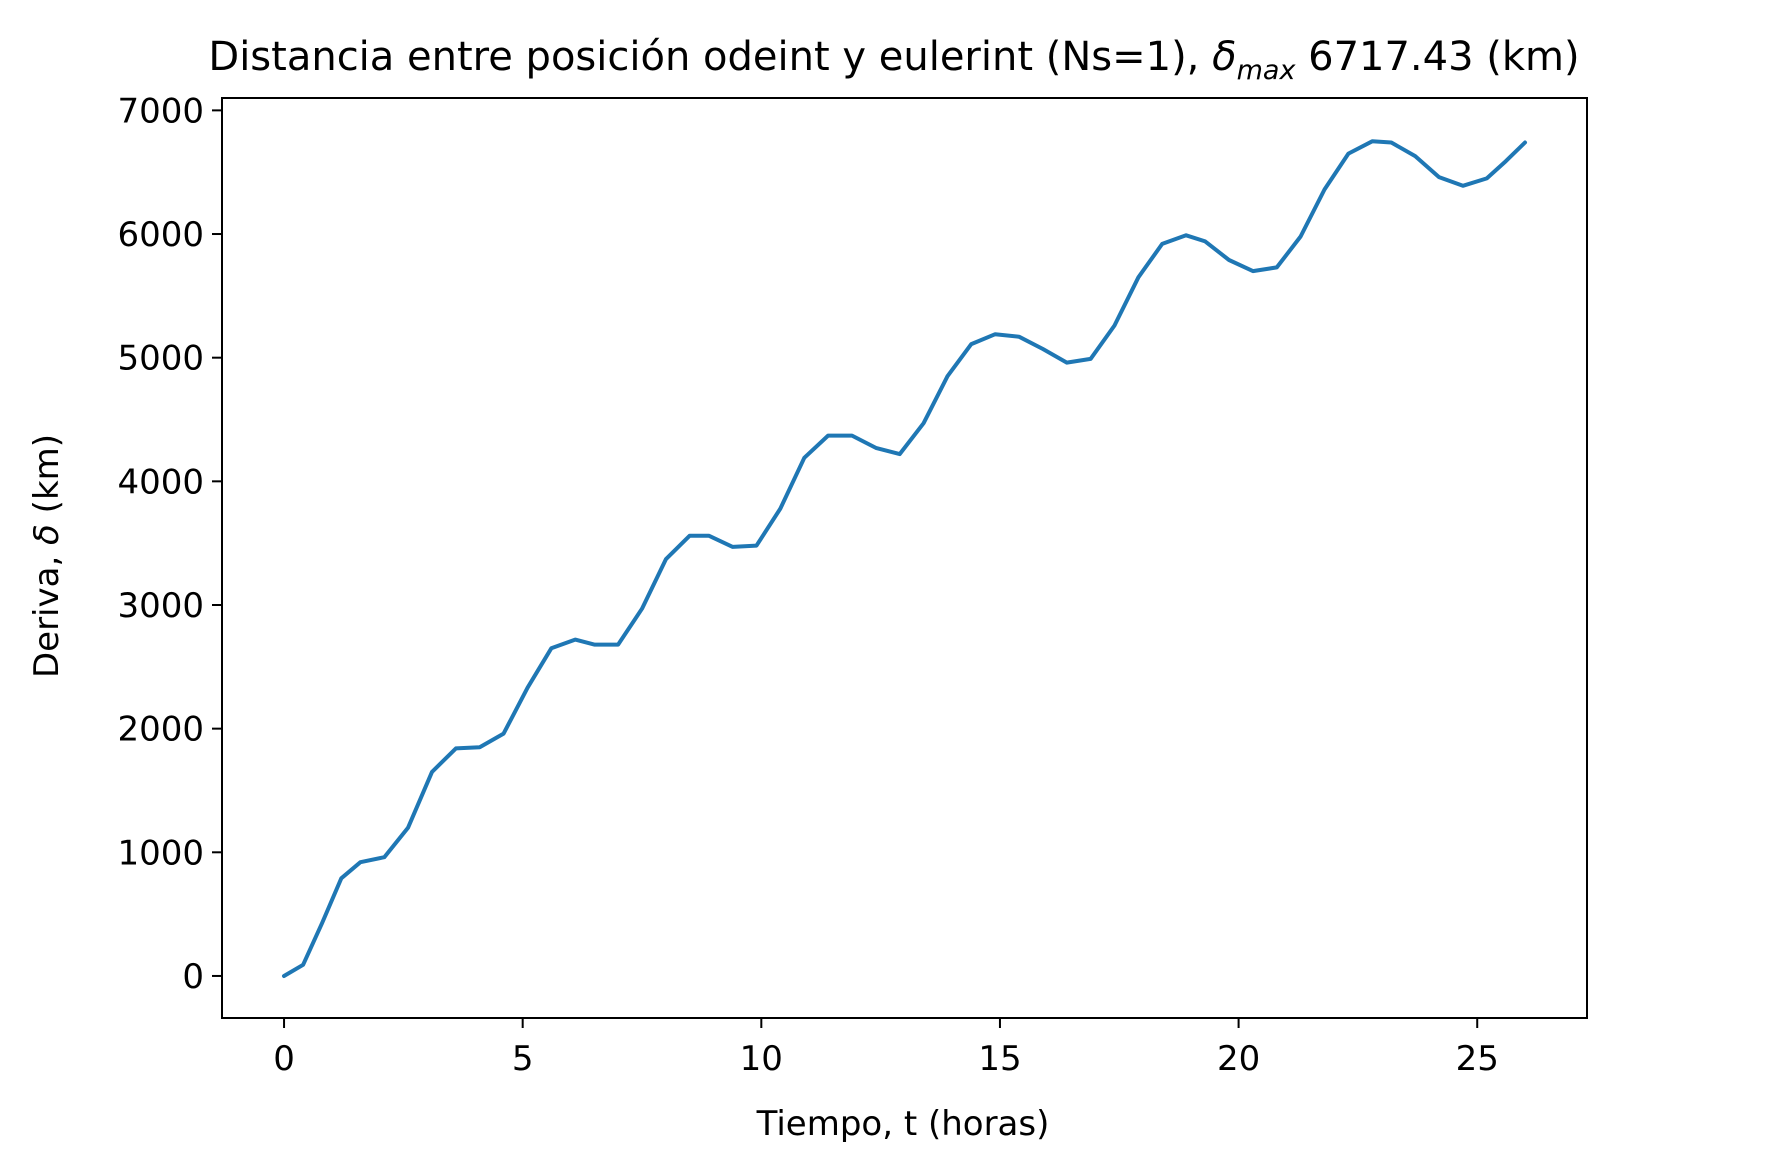 The image size is (1788, 1170). I want to click on y-tick-label: 2000, so click(160, 730).